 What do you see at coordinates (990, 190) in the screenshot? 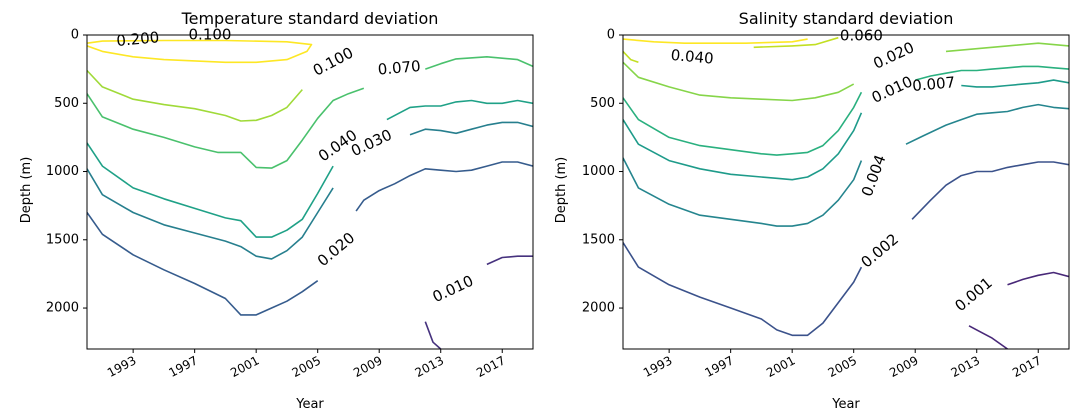
I see `contour-line-0.002-1` at bounding box center [990, 190].